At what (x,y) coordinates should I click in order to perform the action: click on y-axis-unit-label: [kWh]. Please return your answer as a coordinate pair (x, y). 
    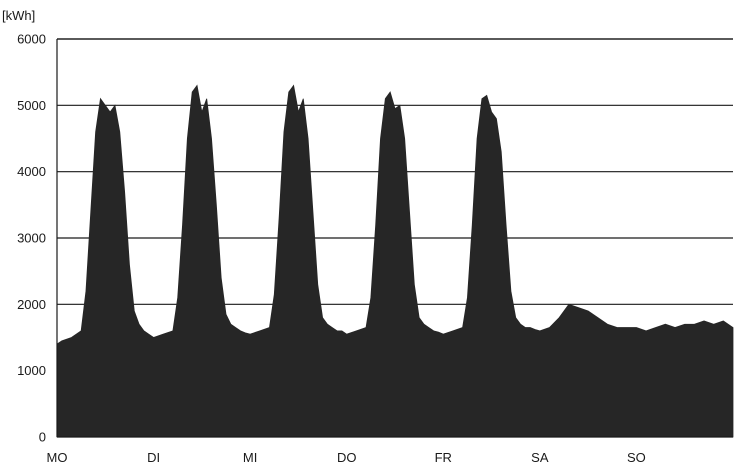
    Looking at the image, I should click on (18, 15).